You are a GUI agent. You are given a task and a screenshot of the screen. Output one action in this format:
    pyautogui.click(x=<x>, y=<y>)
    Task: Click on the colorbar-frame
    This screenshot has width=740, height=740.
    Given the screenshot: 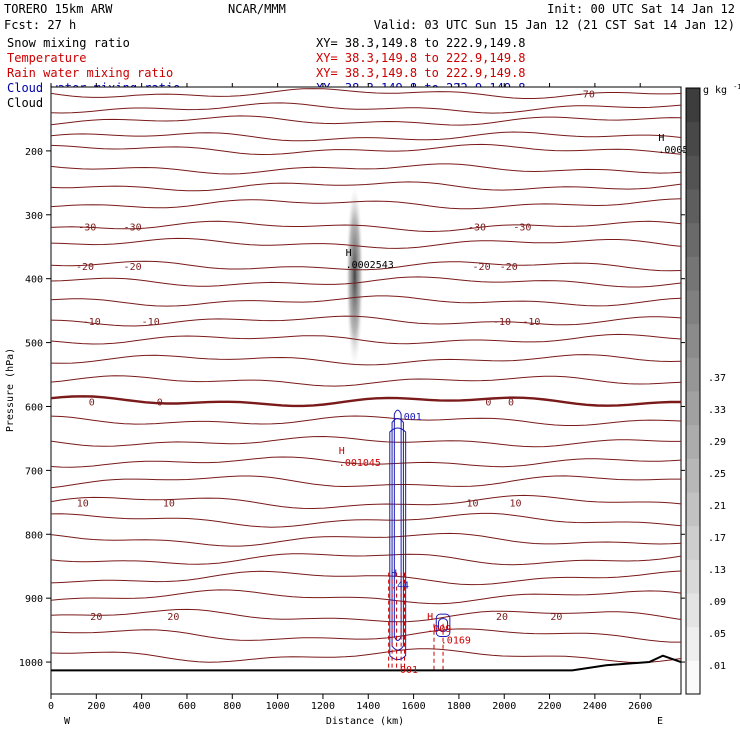 What is the action you would take?
    pyautogui.click(x=693, y=391)
    